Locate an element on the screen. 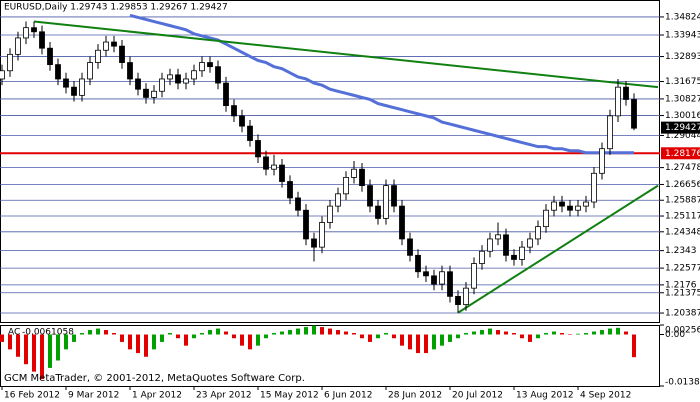 Image resolution: width=700 pixels, height=402 pixels. y-tick-label: 1.20387 is located at coordinates (682, 314).